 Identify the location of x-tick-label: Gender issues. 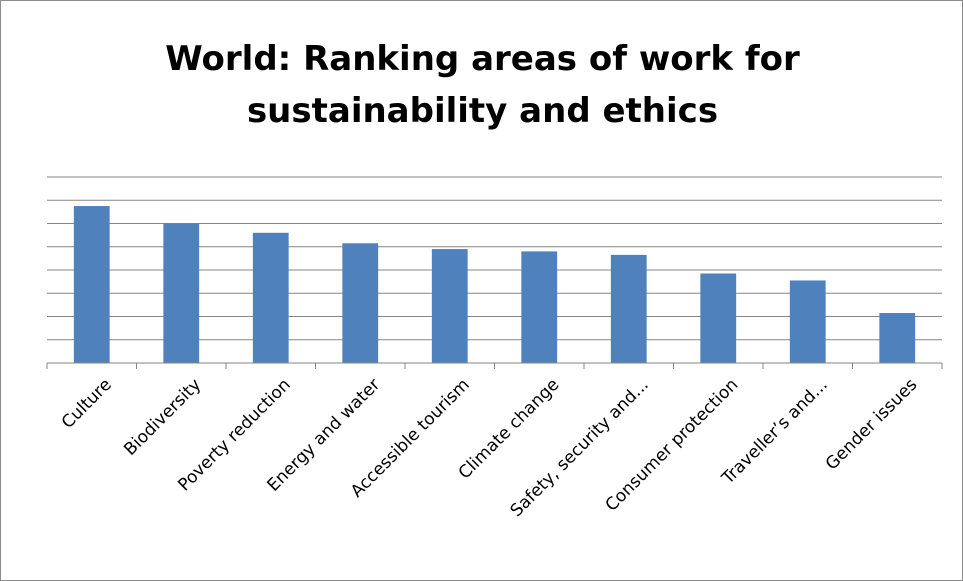
(872, 425).